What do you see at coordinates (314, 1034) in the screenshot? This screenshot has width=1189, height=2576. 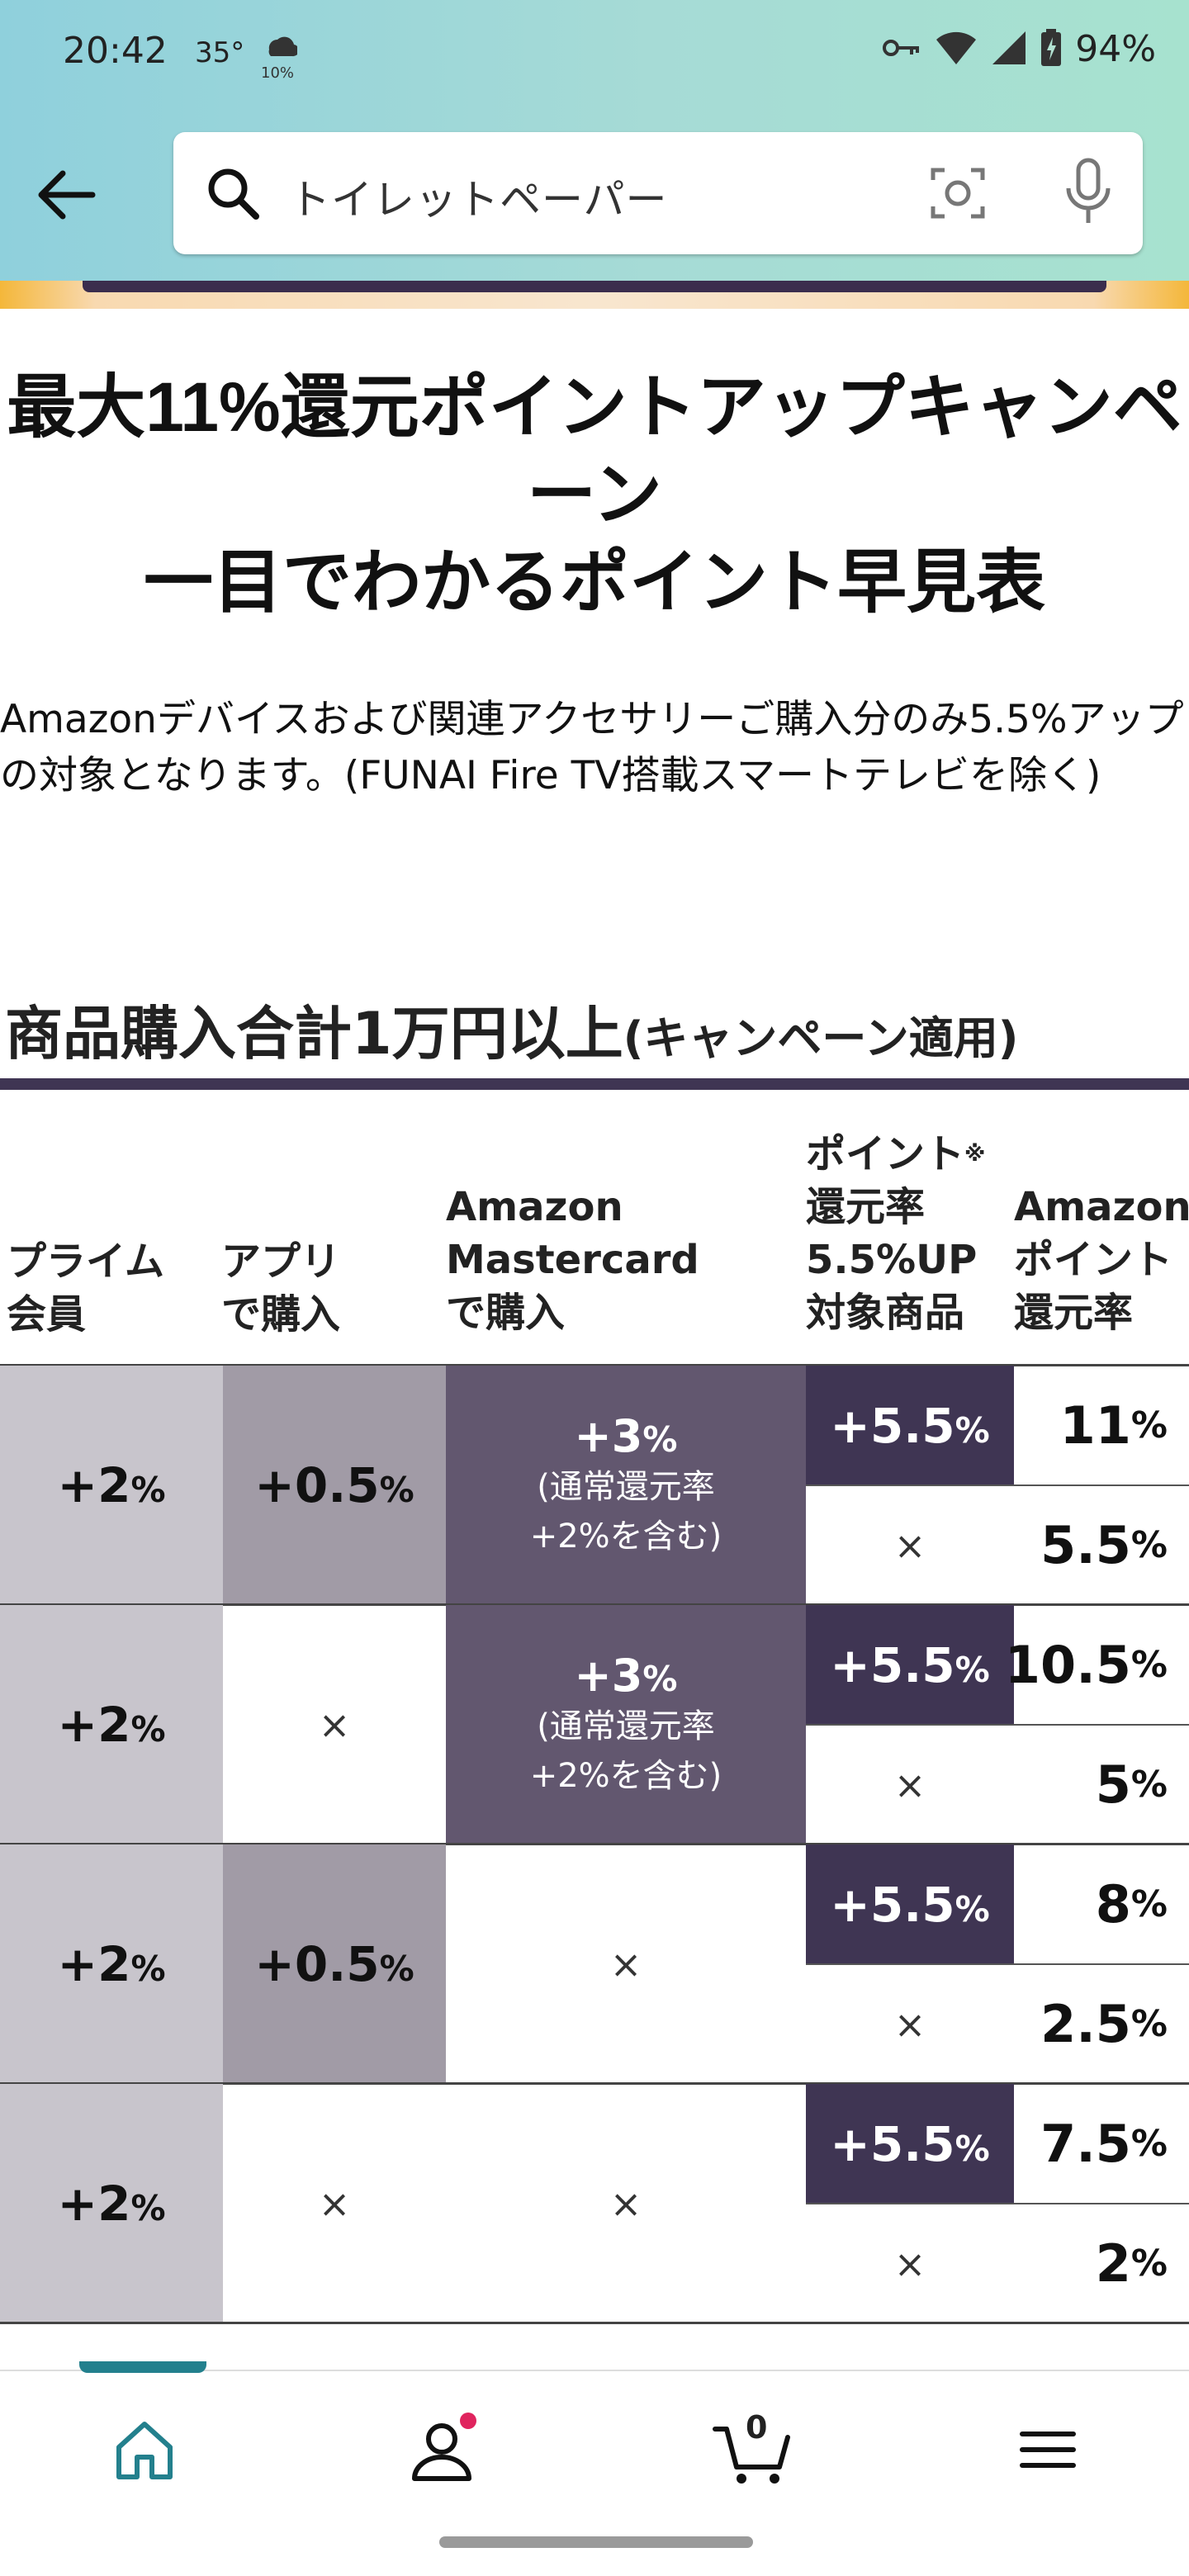 I see `section-heading-main: 商品購入合計1万円以上` at bounding box center [314, 1034].